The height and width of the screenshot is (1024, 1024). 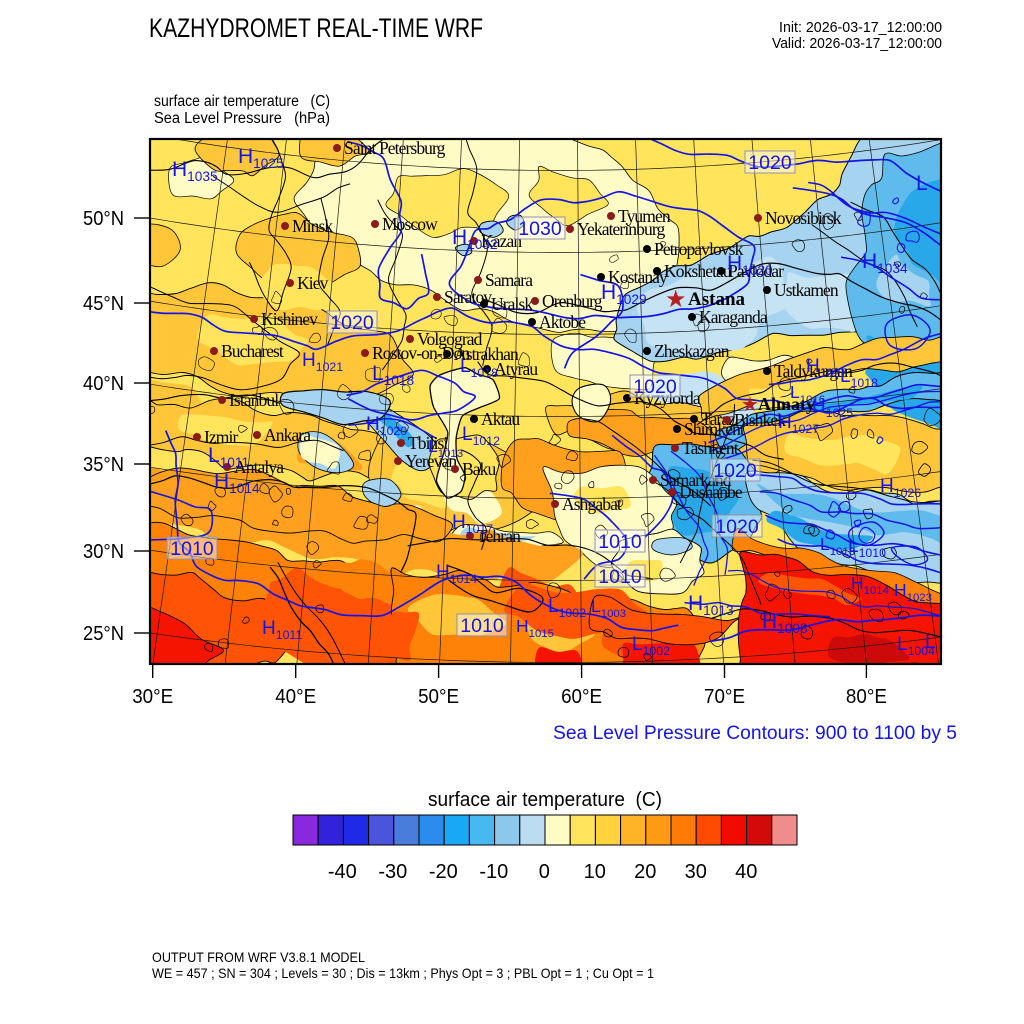 What do you see at coordinates (509, 280) in the screenshot?
I see `svg-text: Samara` at bounding box center [509, 280].